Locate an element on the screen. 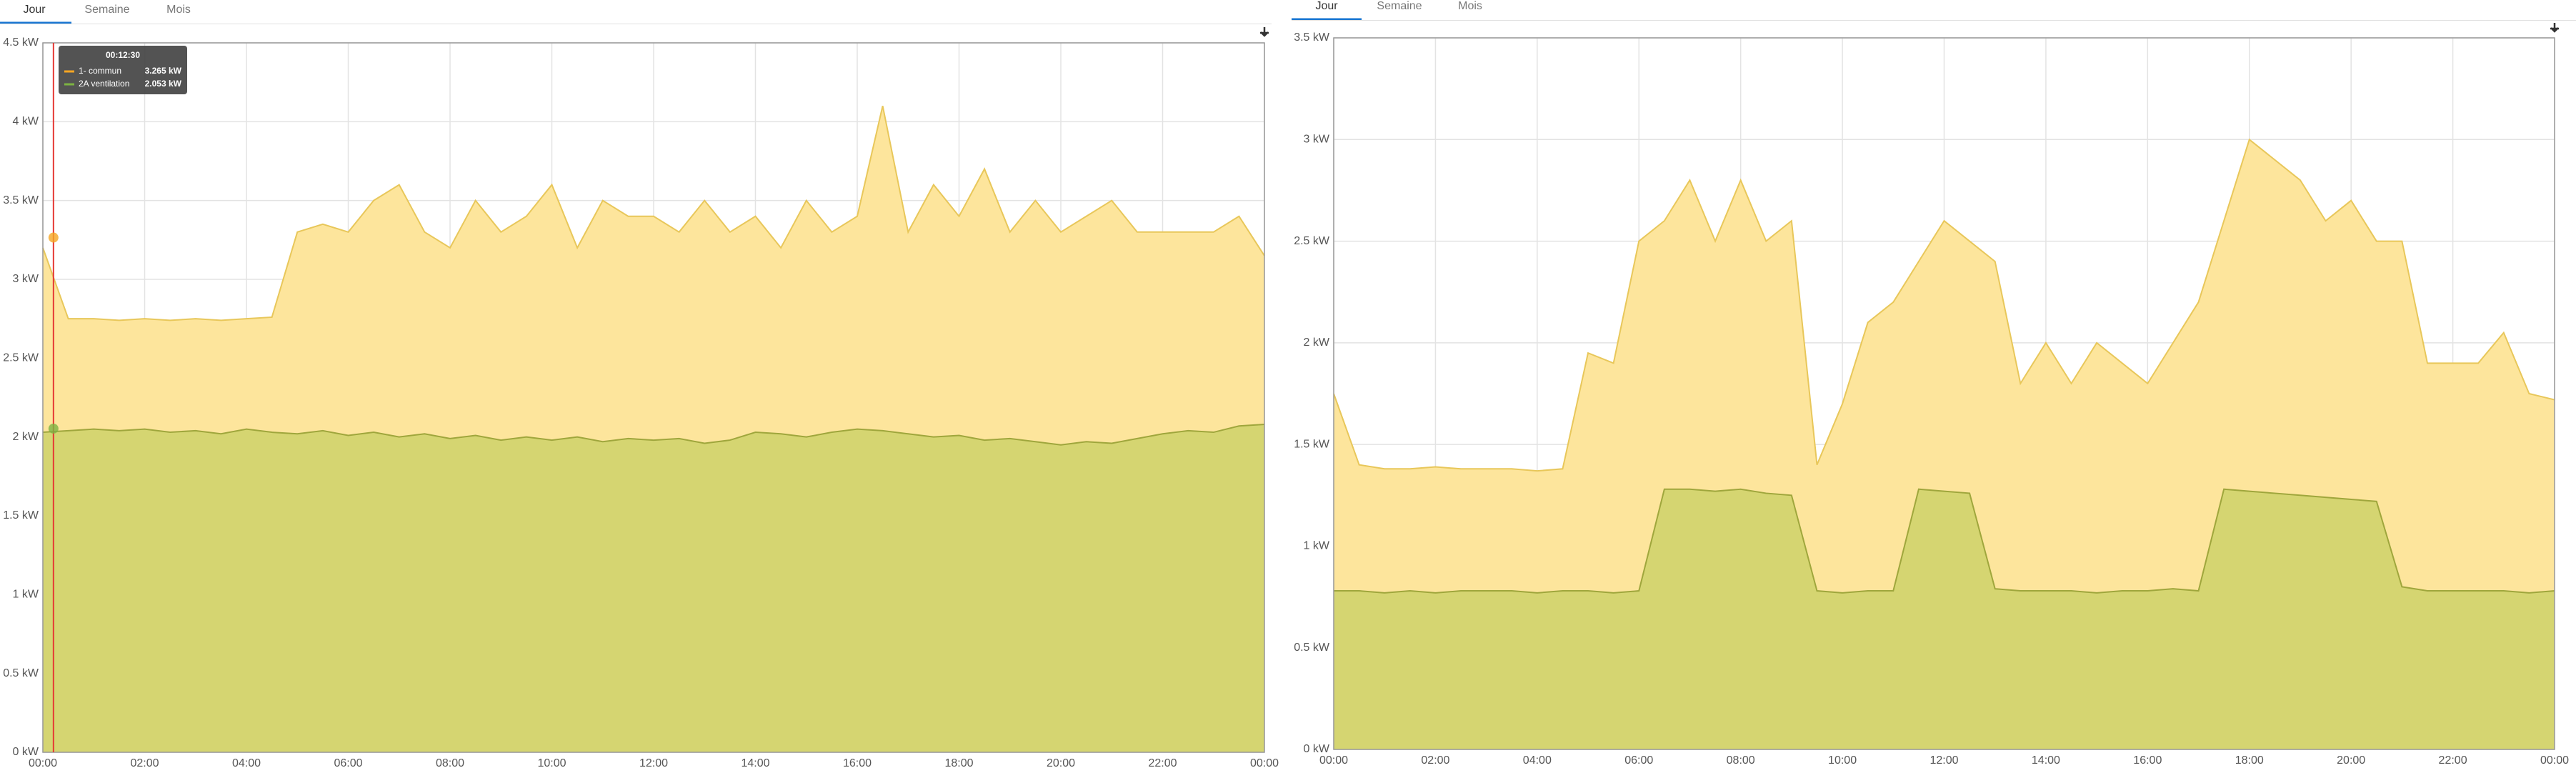 Image resolution: width=2576 pixels, height=783 pixels. tooltip-name: 2A ventilation is located at coordinates (104, 84).